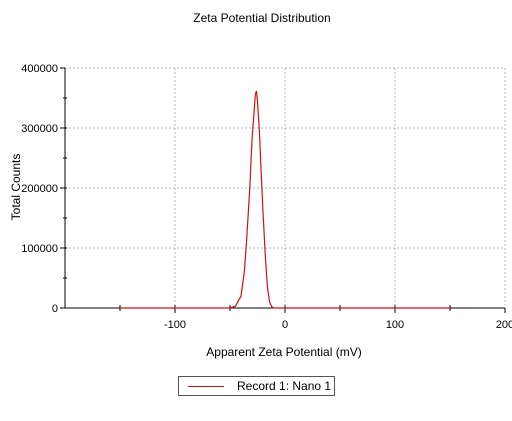 Image resolution: width=512 pixels, height=421 pixels. What do you see at coordinates (55, 309) in the screenshot?
I see `y-tick-label: 0` at bounding box center [55, 309].